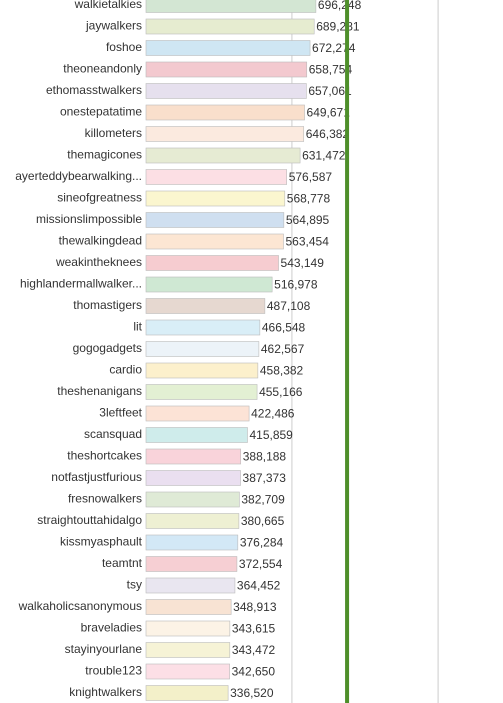 Image resolution: width=503 pixels, height=703 pixels. I want to click on category-label: killometers, so click(113, 133).